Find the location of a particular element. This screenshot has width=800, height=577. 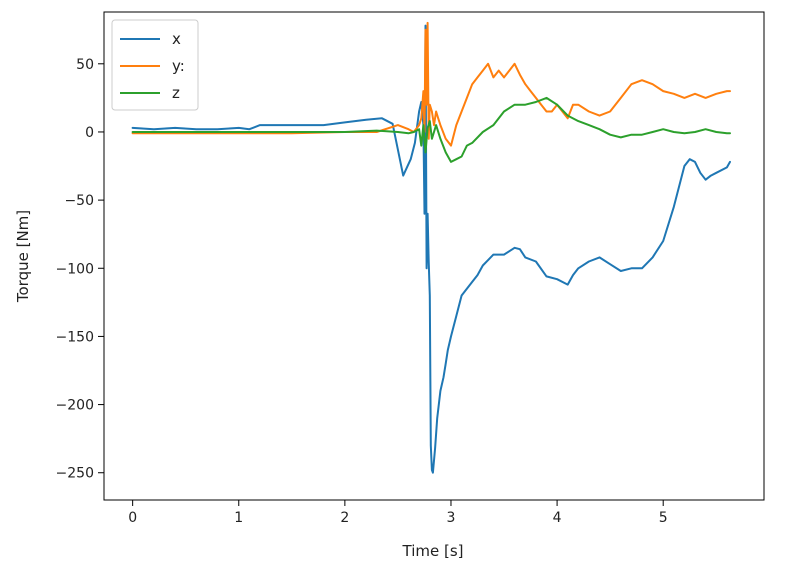

y-tick-label: −200 is located at coordinates (75, 406).